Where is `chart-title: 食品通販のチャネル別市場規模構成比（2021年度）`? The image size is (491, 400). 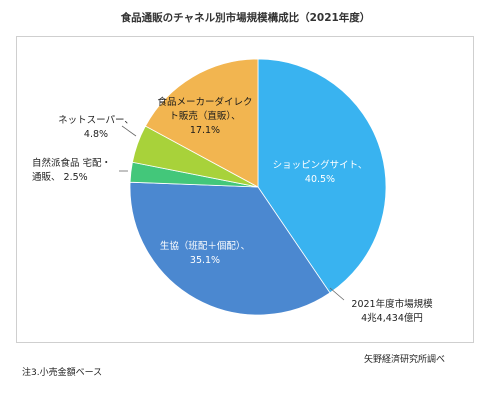 chart-title: 食品通販のチャネル別市場規模構成比（2021年度） is located at coordinates (245, 18).